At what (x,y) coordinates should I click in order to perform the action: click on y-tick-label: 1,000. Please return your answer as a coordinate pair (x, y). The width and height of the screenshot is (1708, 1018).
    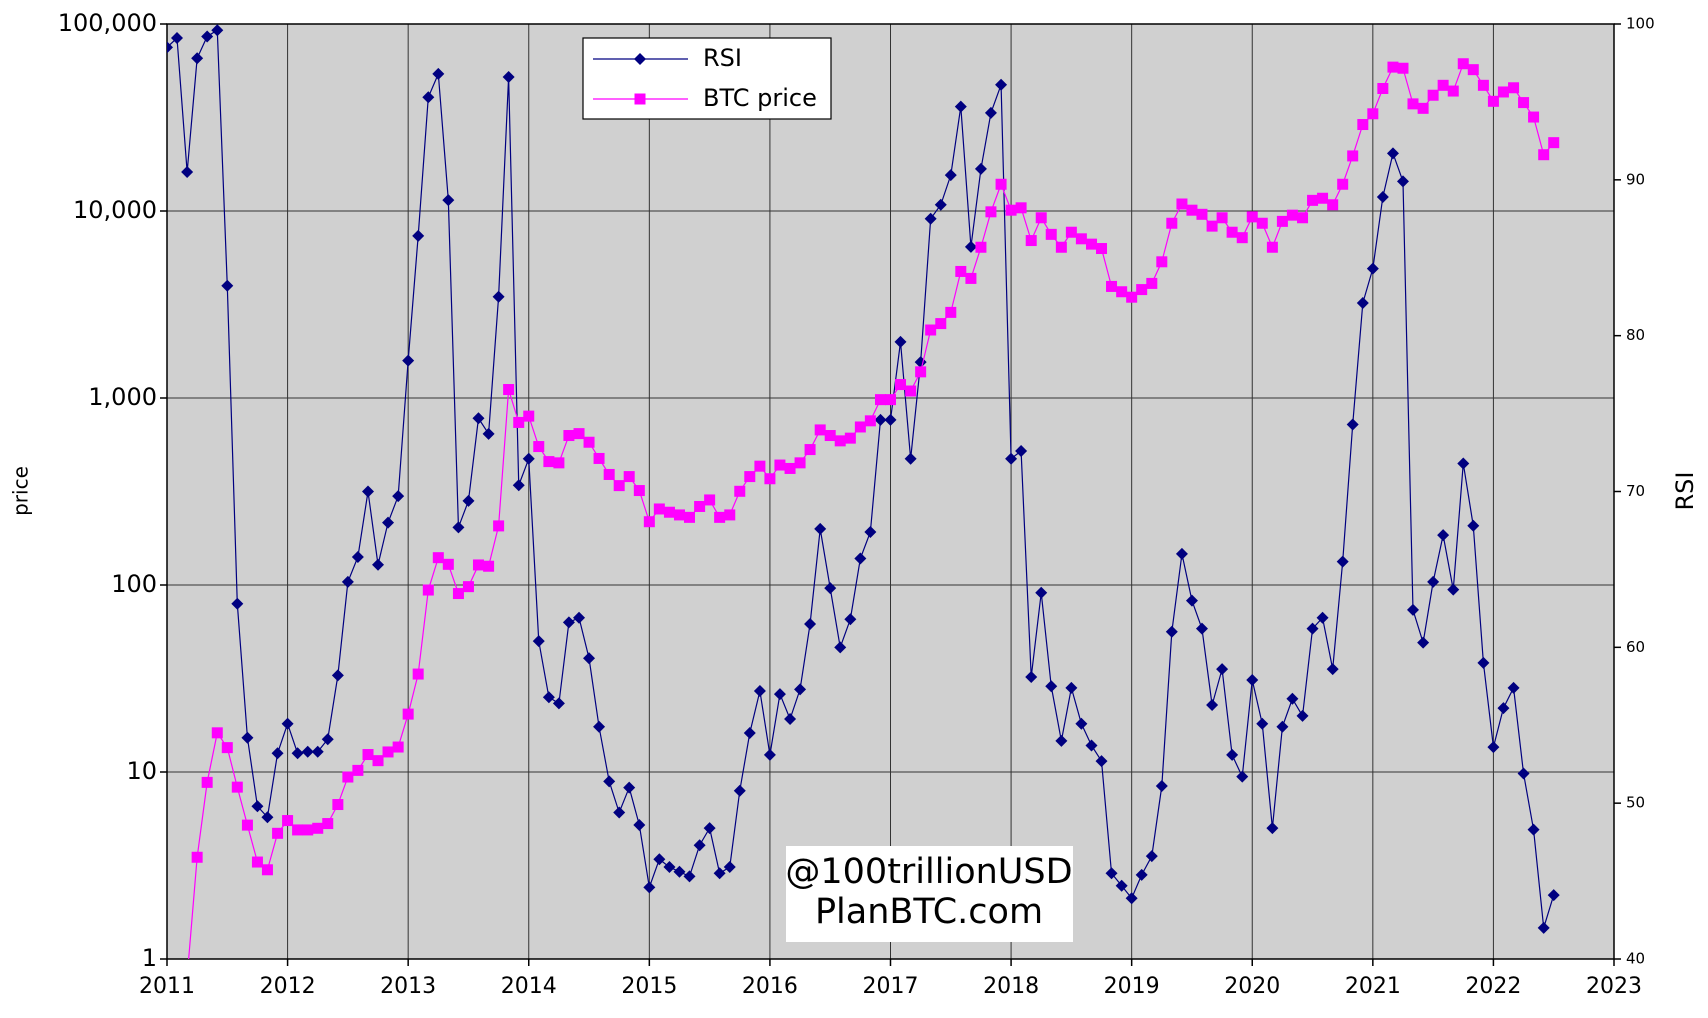
    Looking at the image, I should click on (122, 397).